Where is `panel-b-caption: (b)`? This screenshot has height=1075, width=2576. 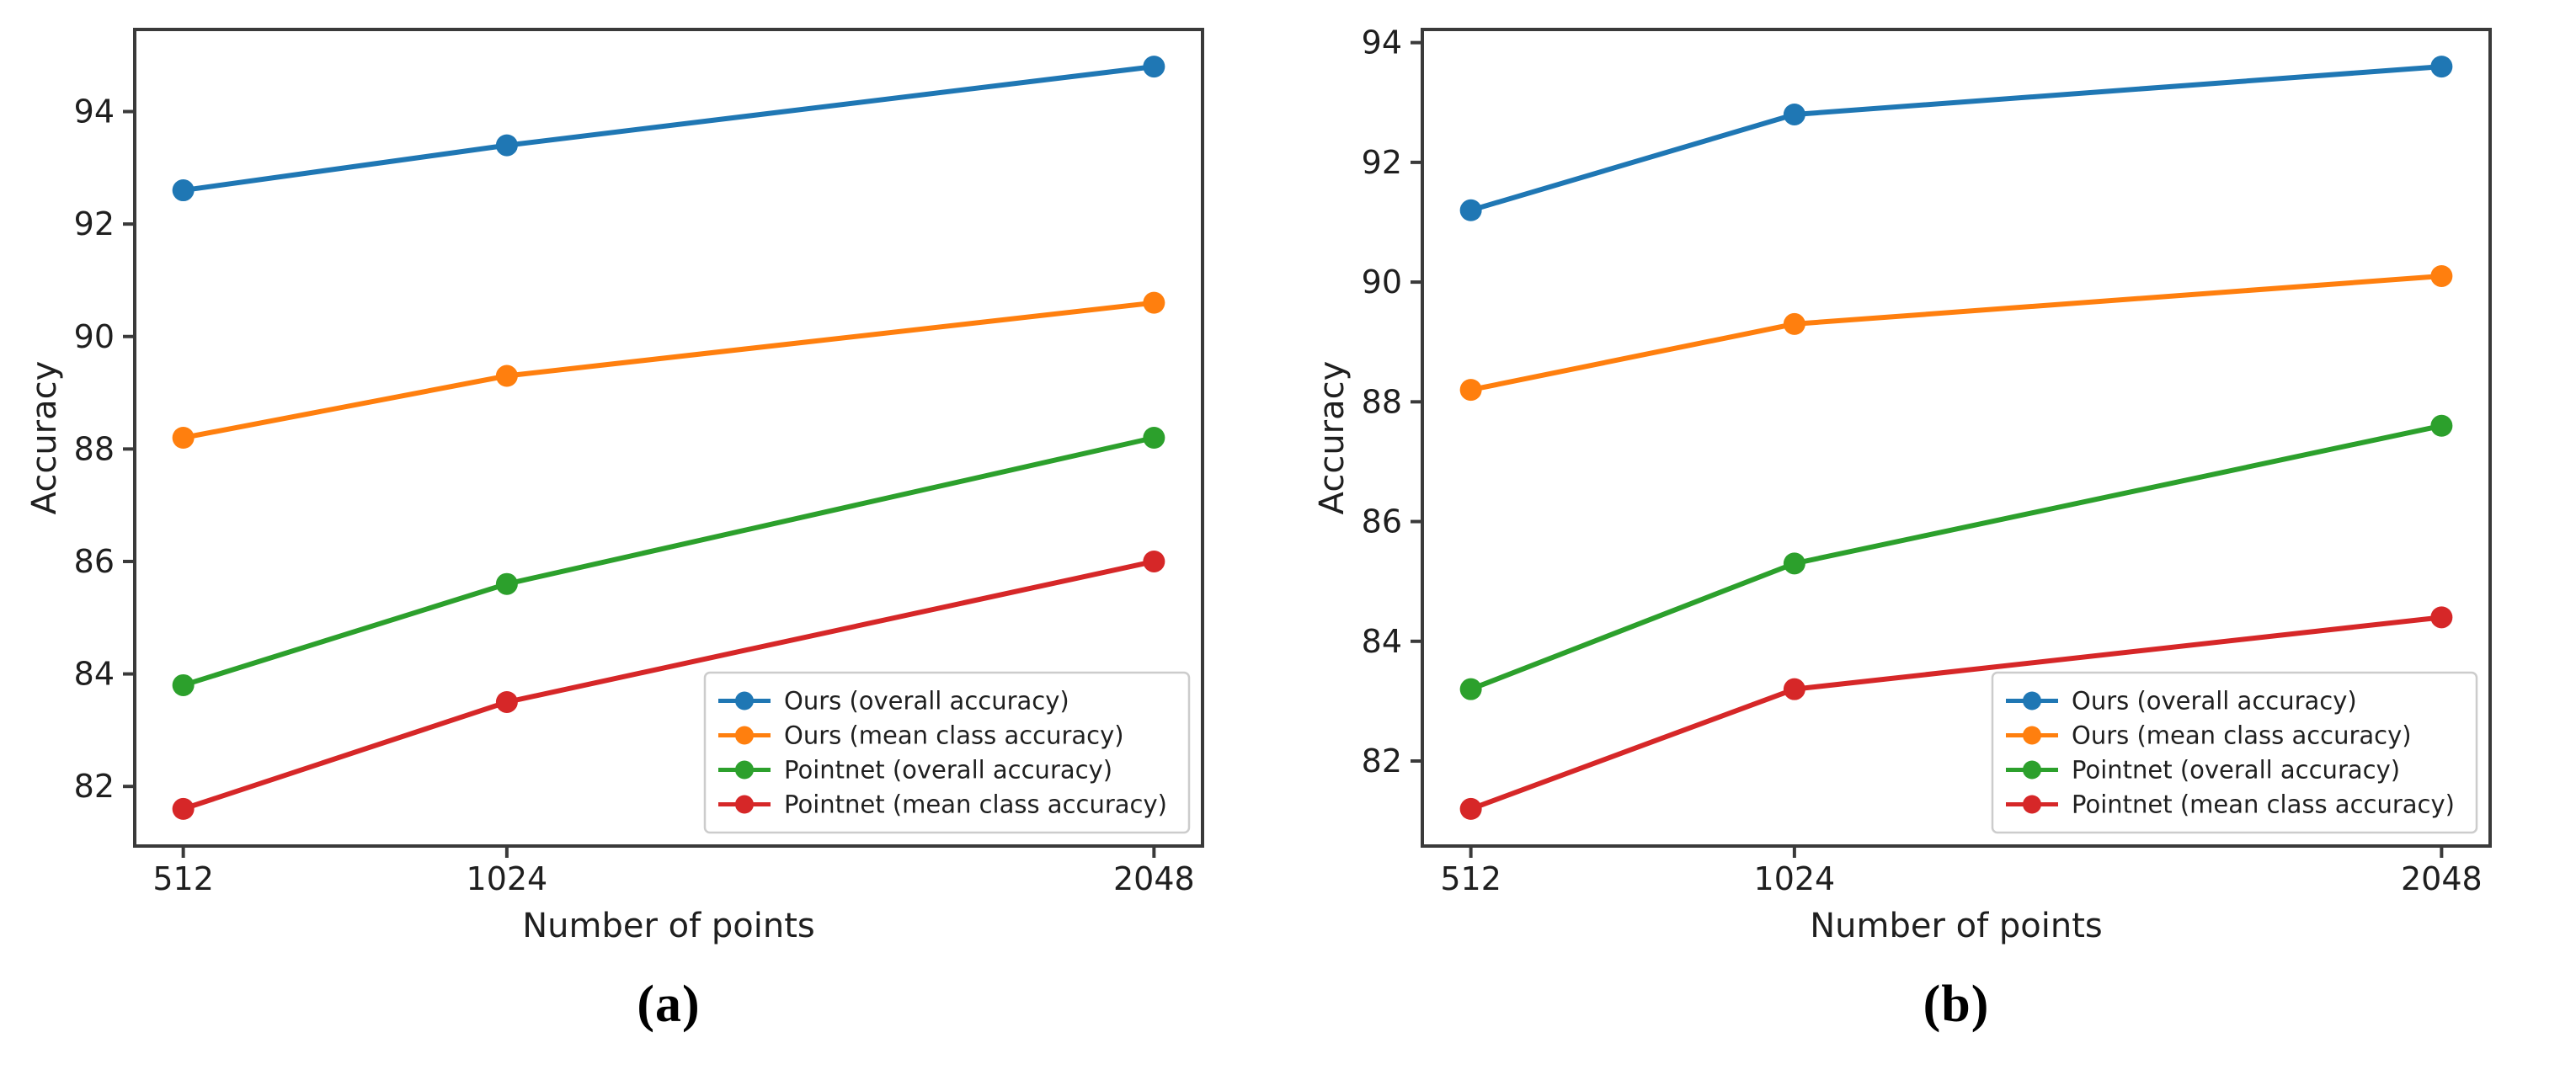 panel-b-caption: (b) is located at coordinates (1956, 1005).